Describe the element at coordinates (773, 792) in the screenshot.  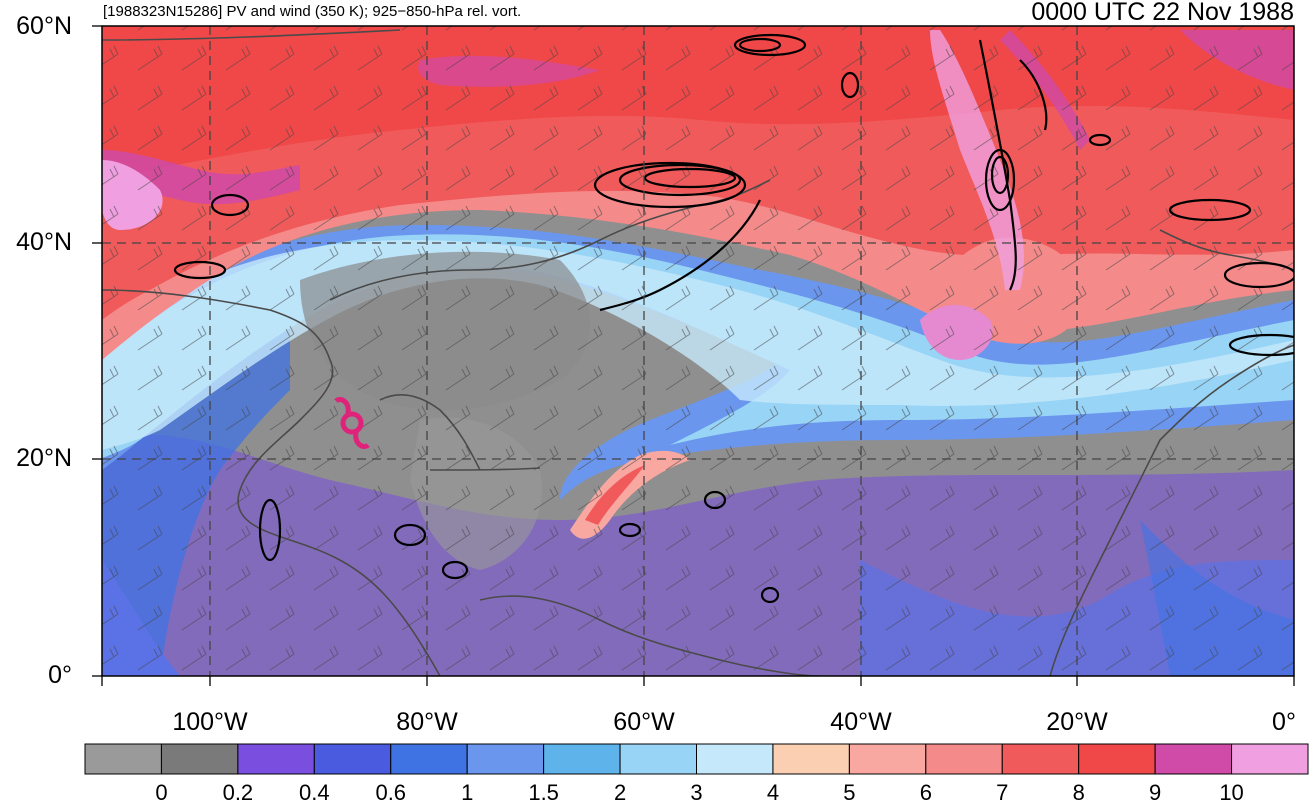
I see `colorbar-label: 4` at that location.